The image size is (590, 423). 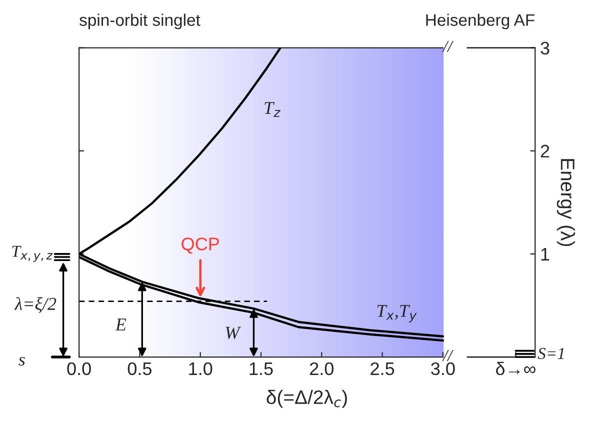 What do you see at coordinates (21, 361) in the screenshot?
I see `text: s` at bounding box center [21, 361].